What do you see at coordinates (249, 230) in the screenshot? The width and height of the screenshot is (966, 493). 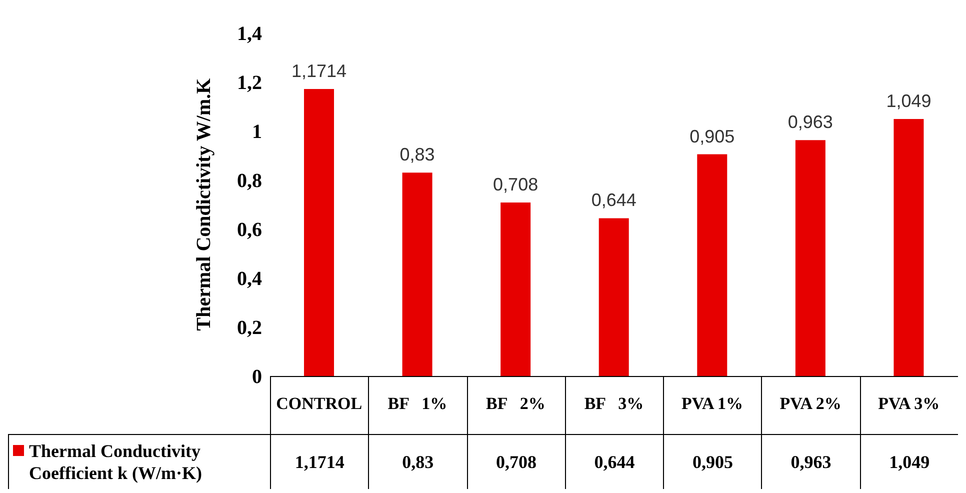 I see `y-tick-label: 0,6` at bounding box center [249, 230].